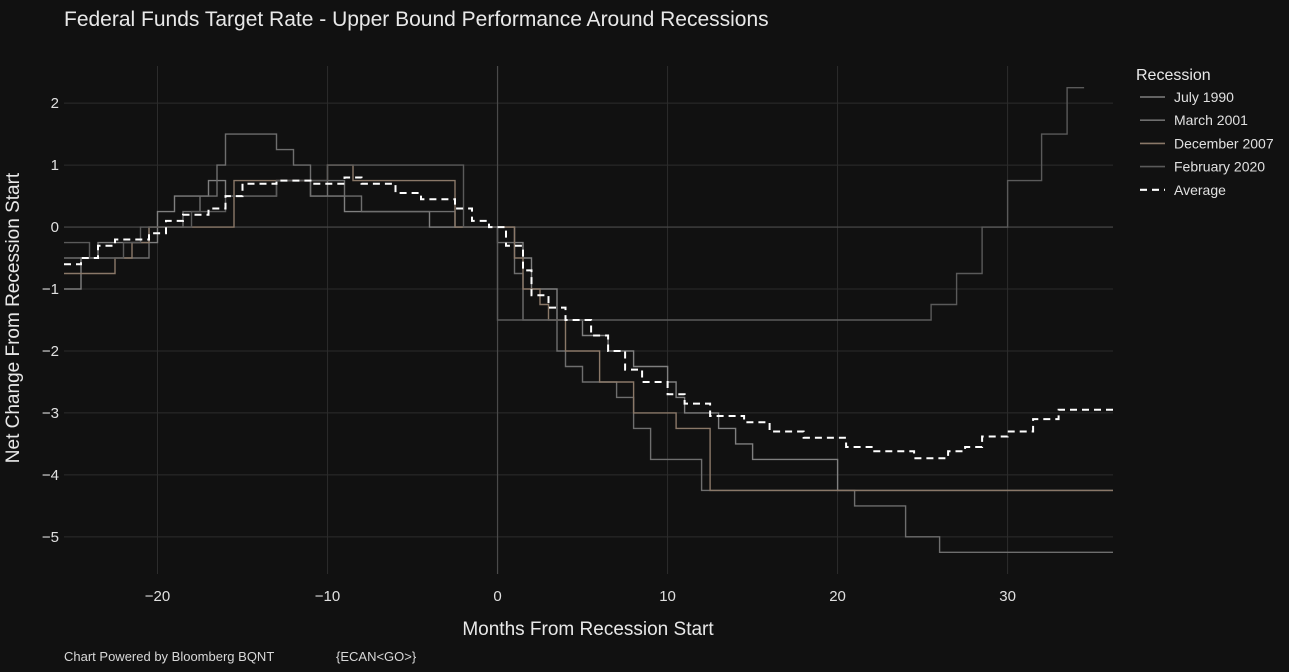  What do you see at coordinates (1224, 143) in the screenshot?
I see `legend-label: December 2007` at bounding box center [1224, 143].